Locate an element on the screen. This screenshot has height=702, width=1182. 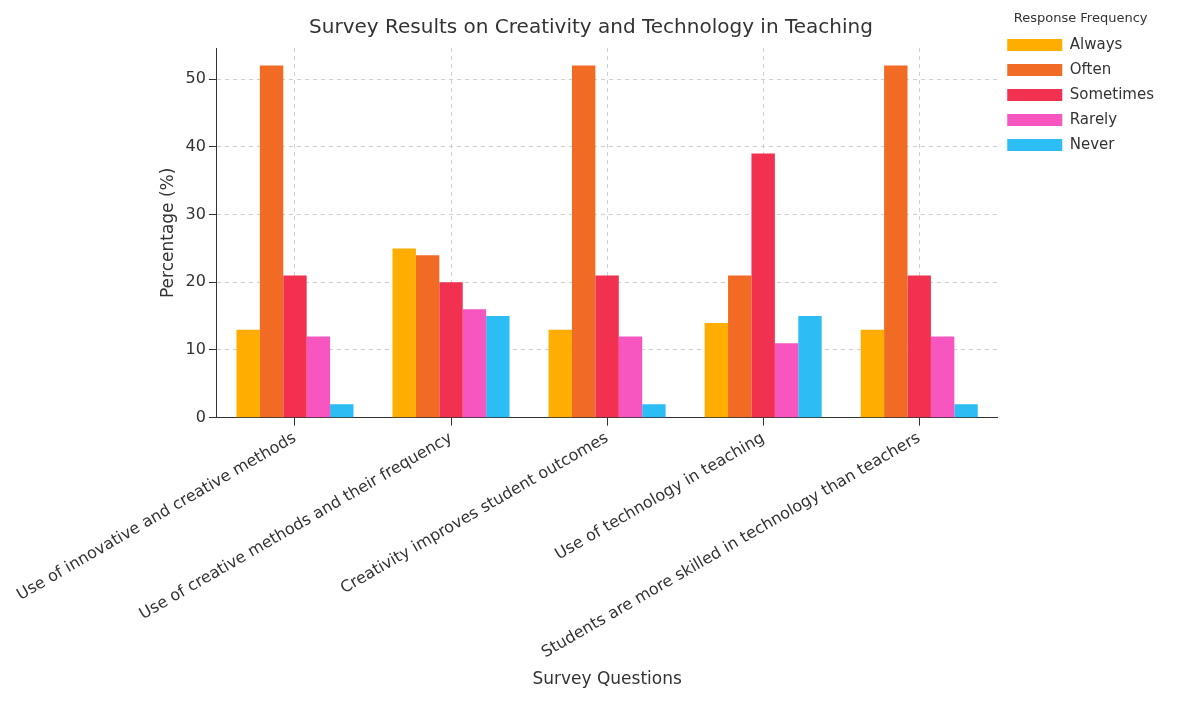
legend-label: Often is located at coordinates (1090, 68).